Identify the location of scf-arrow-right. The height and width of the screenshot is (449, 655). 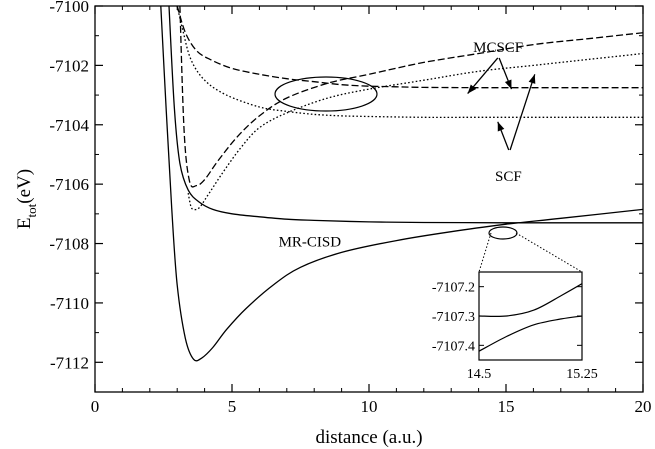
(522, 112).